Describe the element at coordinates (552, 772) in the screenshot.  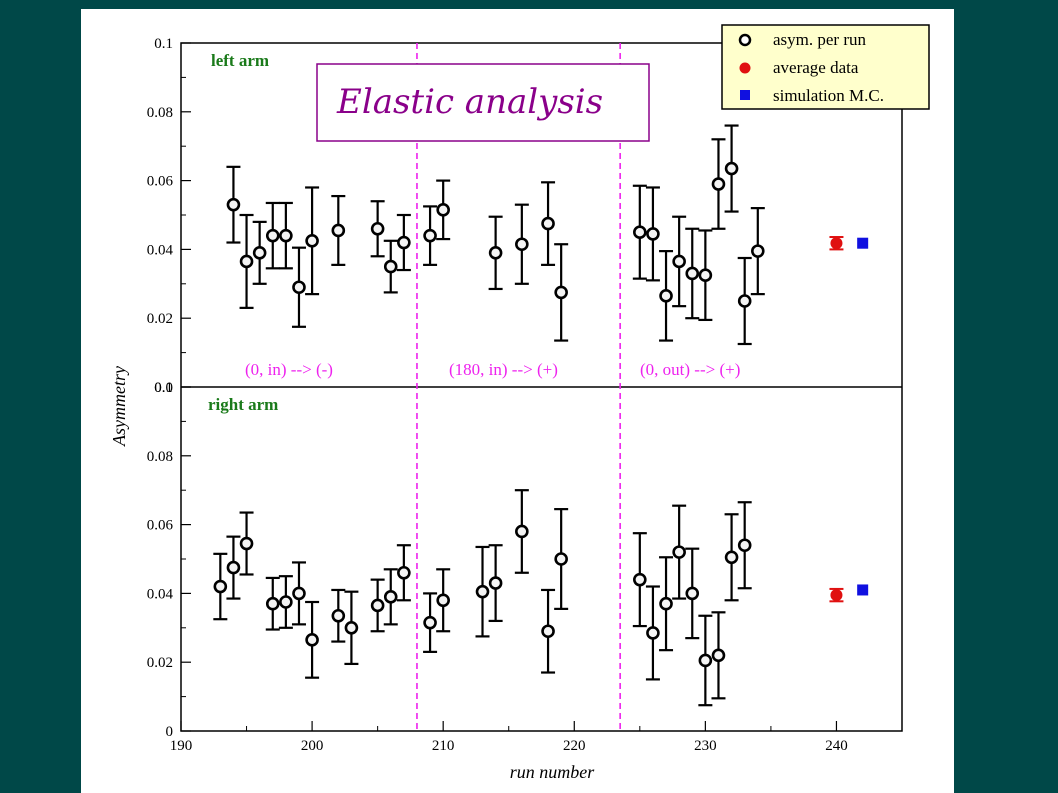
I see `x-axis-label: run number` at that location.